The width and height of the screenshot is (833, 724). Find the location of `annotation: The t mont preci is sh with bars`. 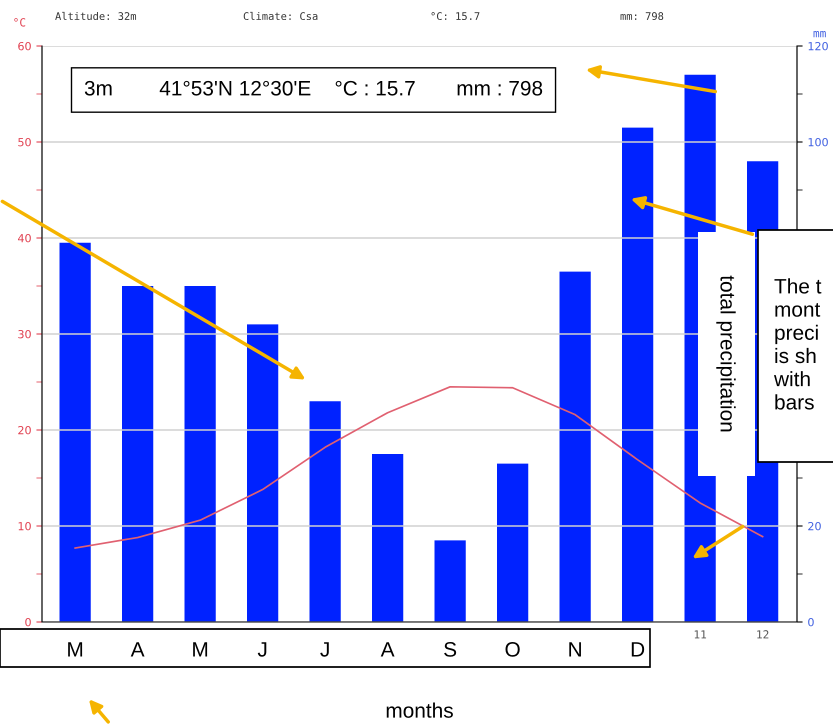

annotation: The t mont preci is sh with bars is located at coordinates (798, 344).